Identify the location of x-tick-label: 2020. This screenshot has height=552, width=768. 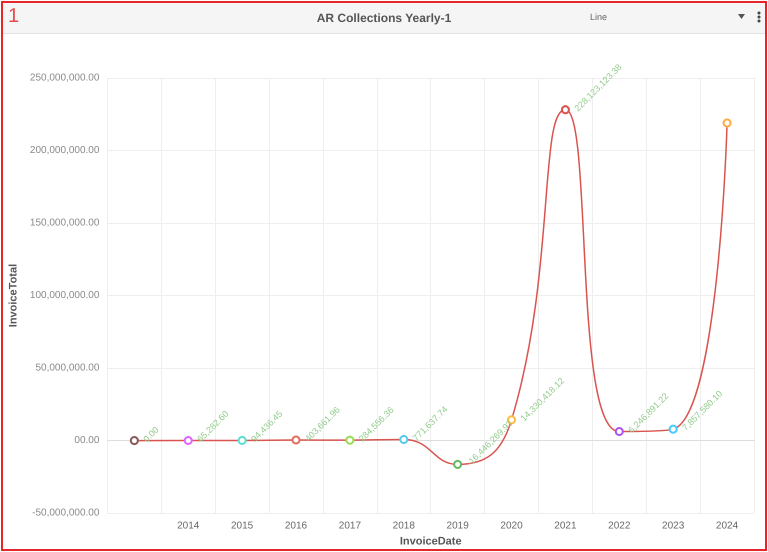
(512, 526).